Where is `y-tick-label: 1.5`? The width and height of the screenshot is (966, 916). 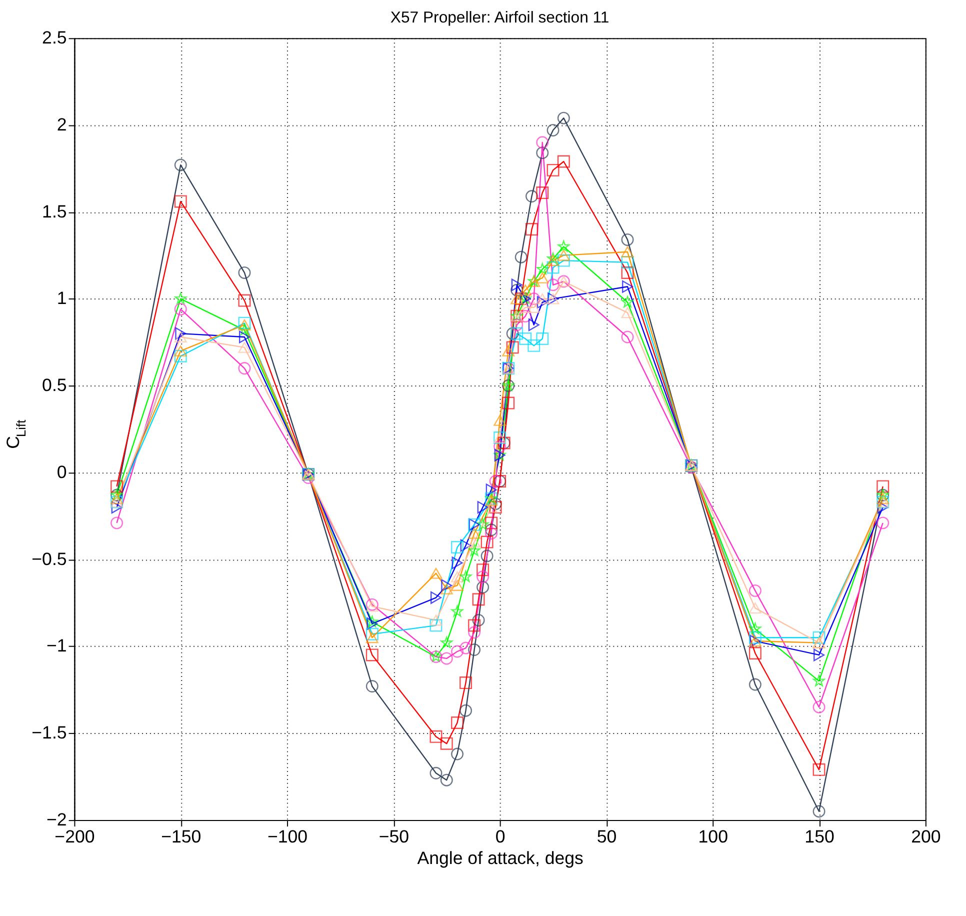
y-tick-label: 1.5 is located at coordinates (54, 211).